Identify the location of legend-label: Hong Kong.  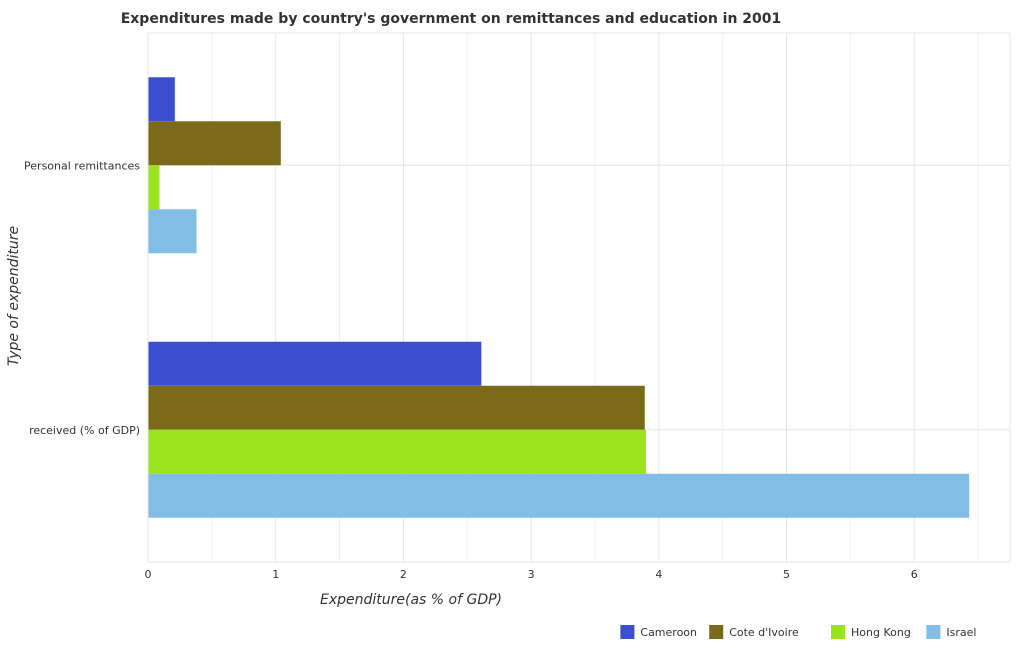
(881, 632).